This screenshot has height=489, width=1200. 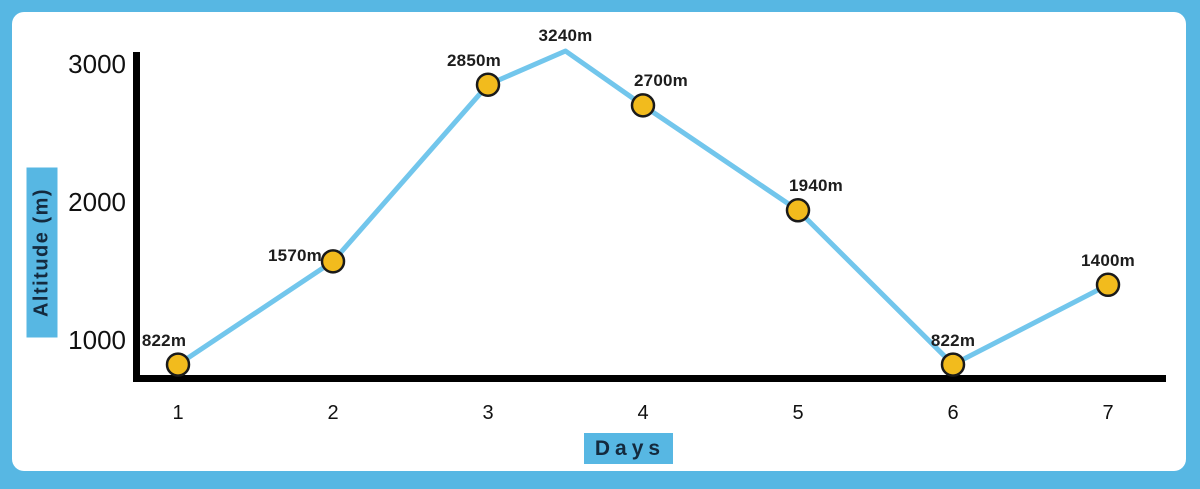 I want to click on y-axis-title: Altitude (m), so click(x=42, y=252).